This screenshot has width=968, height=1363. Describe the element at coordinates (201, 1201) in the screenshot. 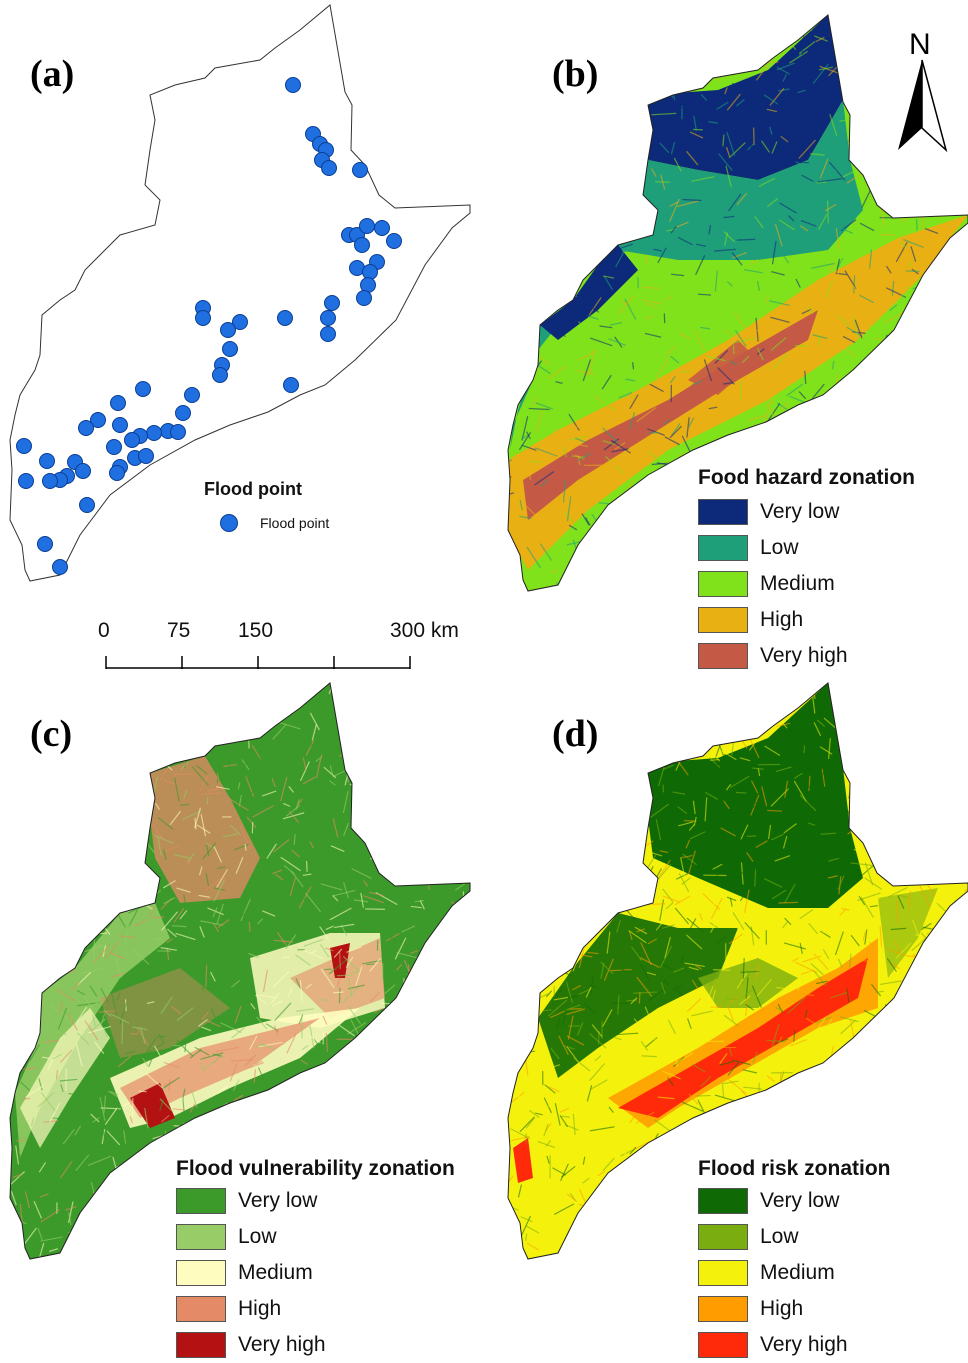

I see `legend-swatch` at that location.